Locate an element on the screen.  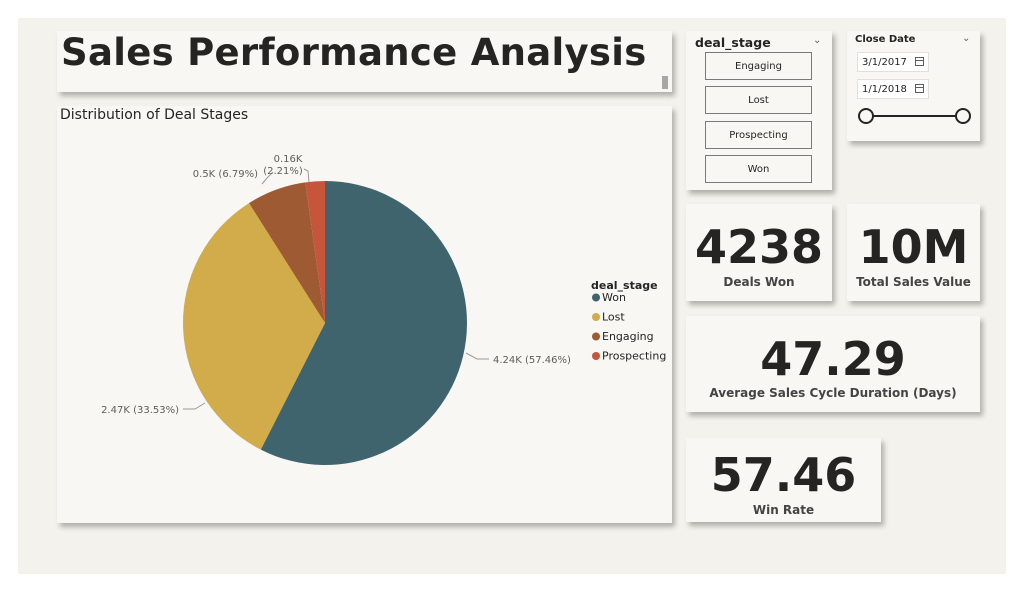
close-date-slicer: Close Date ⌄ 3/1/2017 1/1/2018 is located at coordinates (913, 86).